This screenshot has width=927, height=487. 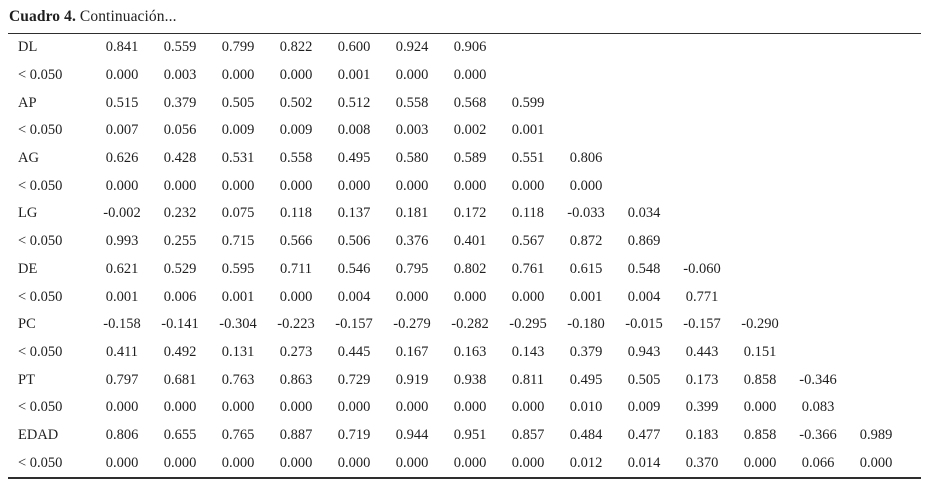 I want to click on value-cell: 0.118, so click(x=528, y=213).